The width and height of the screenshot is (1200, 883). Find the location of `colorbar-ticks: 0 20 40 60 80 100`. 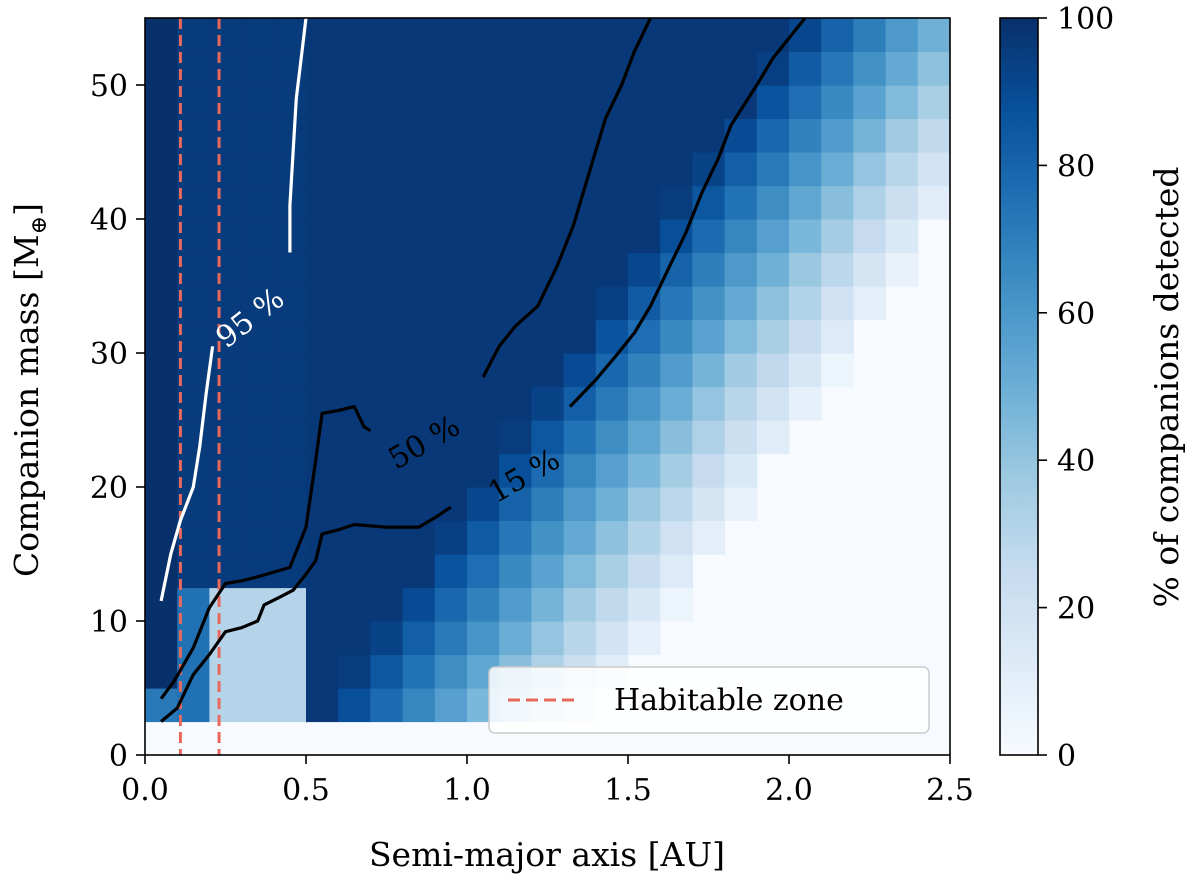

colorbar-ticks: 0 20 40 60 80 100 is located at coordinates (1076, 388).